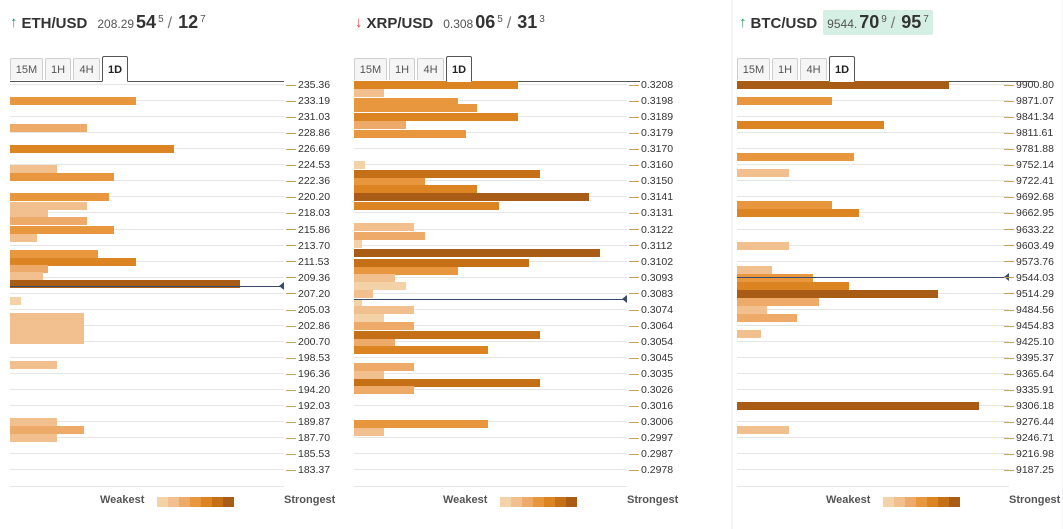 The height and width of the screenshot is (529, 1063). What do you see at coordinates (1029, 230) in the screenshot?
I see `price-level-label: 9633.22` at bounding box center [1029, 230].